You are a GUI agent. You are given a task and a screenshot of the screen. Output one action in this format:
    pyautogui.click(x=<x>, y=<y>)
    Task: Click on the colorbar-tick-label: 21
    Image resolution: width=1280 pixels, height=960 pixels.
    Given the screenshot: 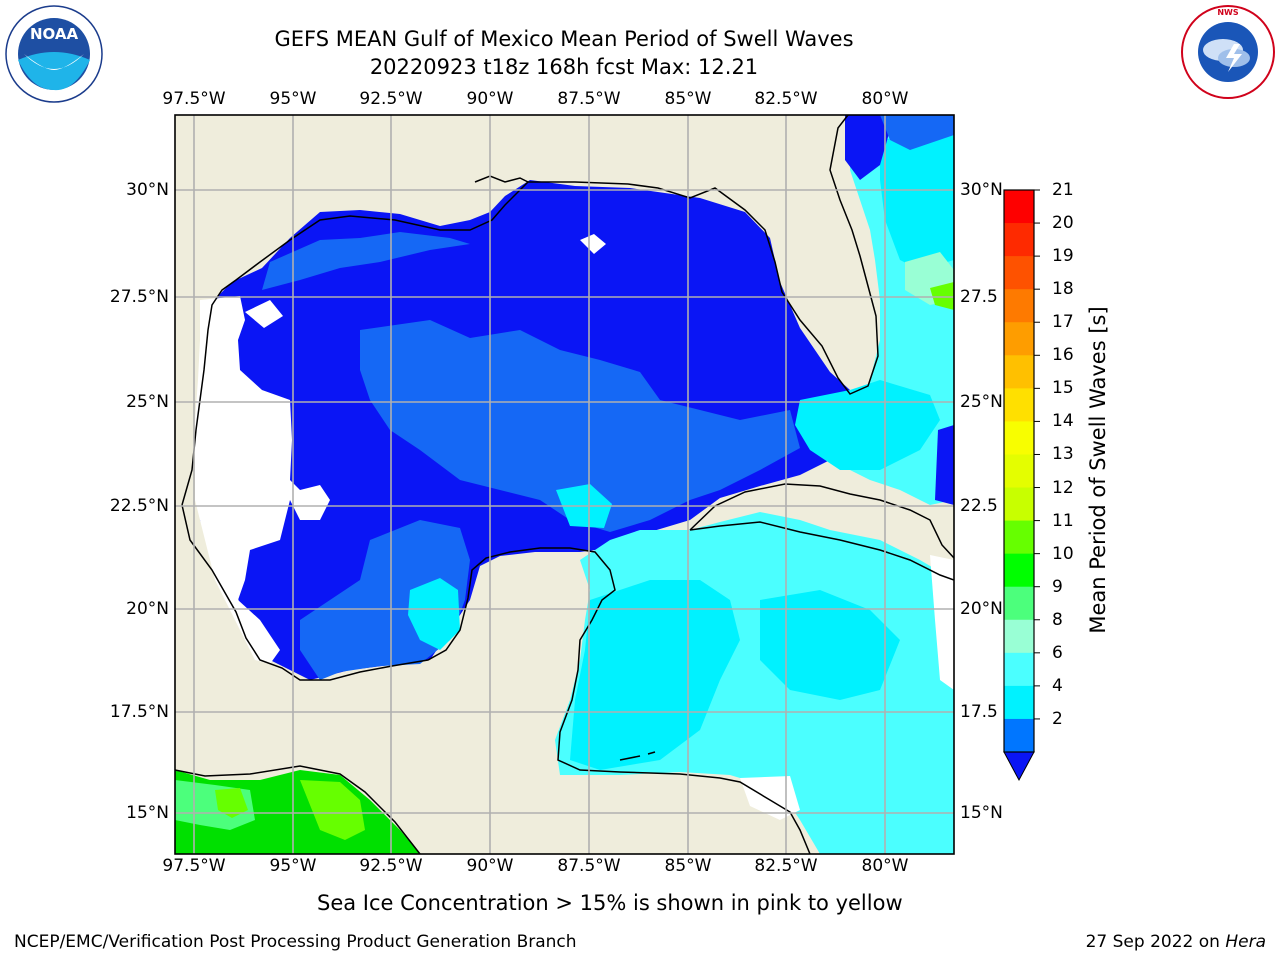 What is the action you would take?
    pyautogui.click(x=1063, y=190)
    